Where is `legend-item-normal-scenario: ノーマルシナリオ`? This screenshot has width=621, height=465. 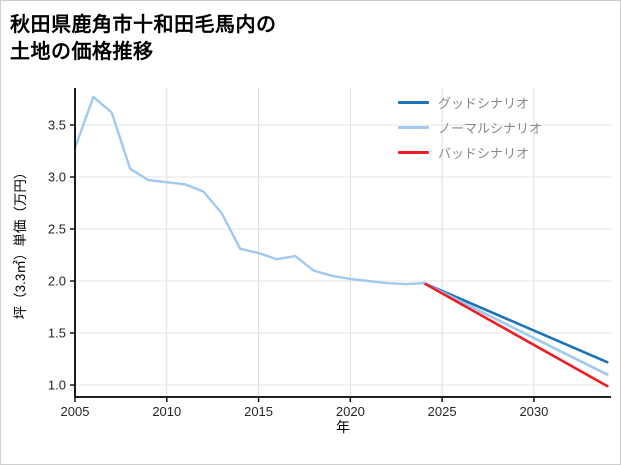
legend-item-normal-scenario: ノーマルシナリオ is located at coordinates (470, 127).